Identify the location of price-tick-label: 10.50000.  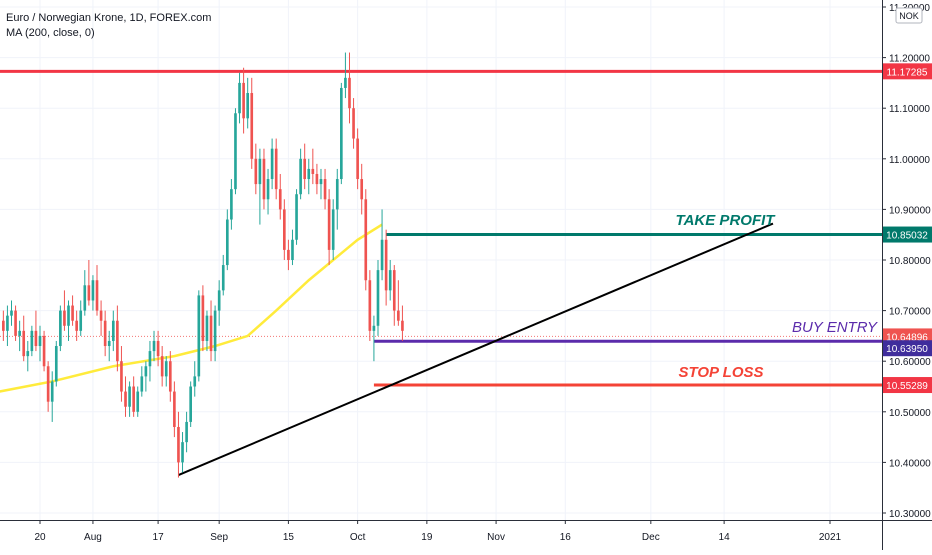
(910, 413).